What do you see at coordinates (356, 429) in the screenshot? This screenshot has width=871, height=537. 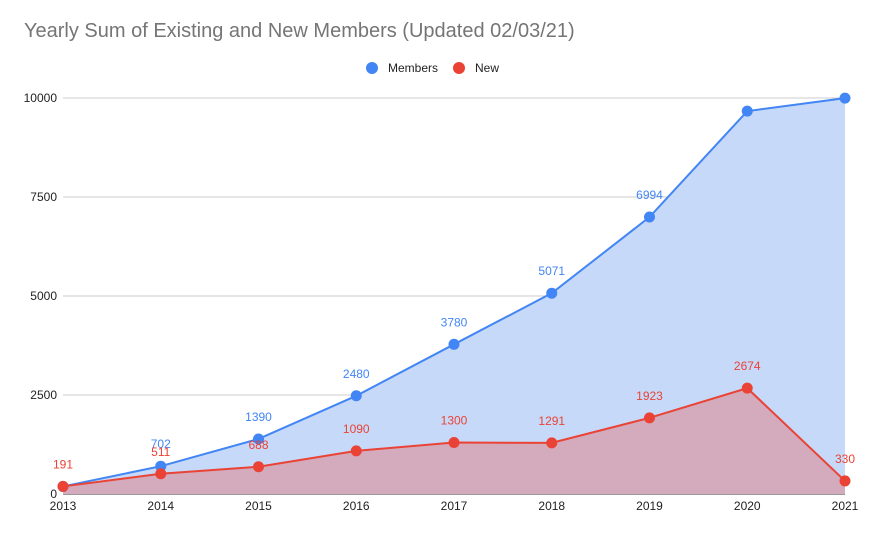 I see `new-data-label: 1090` at bounding box center [356, 429].